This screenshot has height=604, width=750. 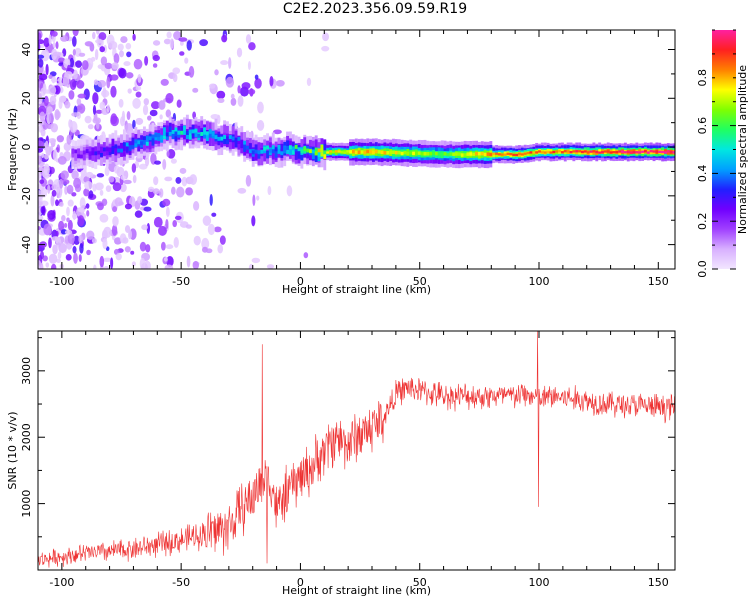 What do you see at coordinates (658, 281) in the screenshot?
I see `spectrogram-xtick-label: 150` at bounding box center [658, 281].